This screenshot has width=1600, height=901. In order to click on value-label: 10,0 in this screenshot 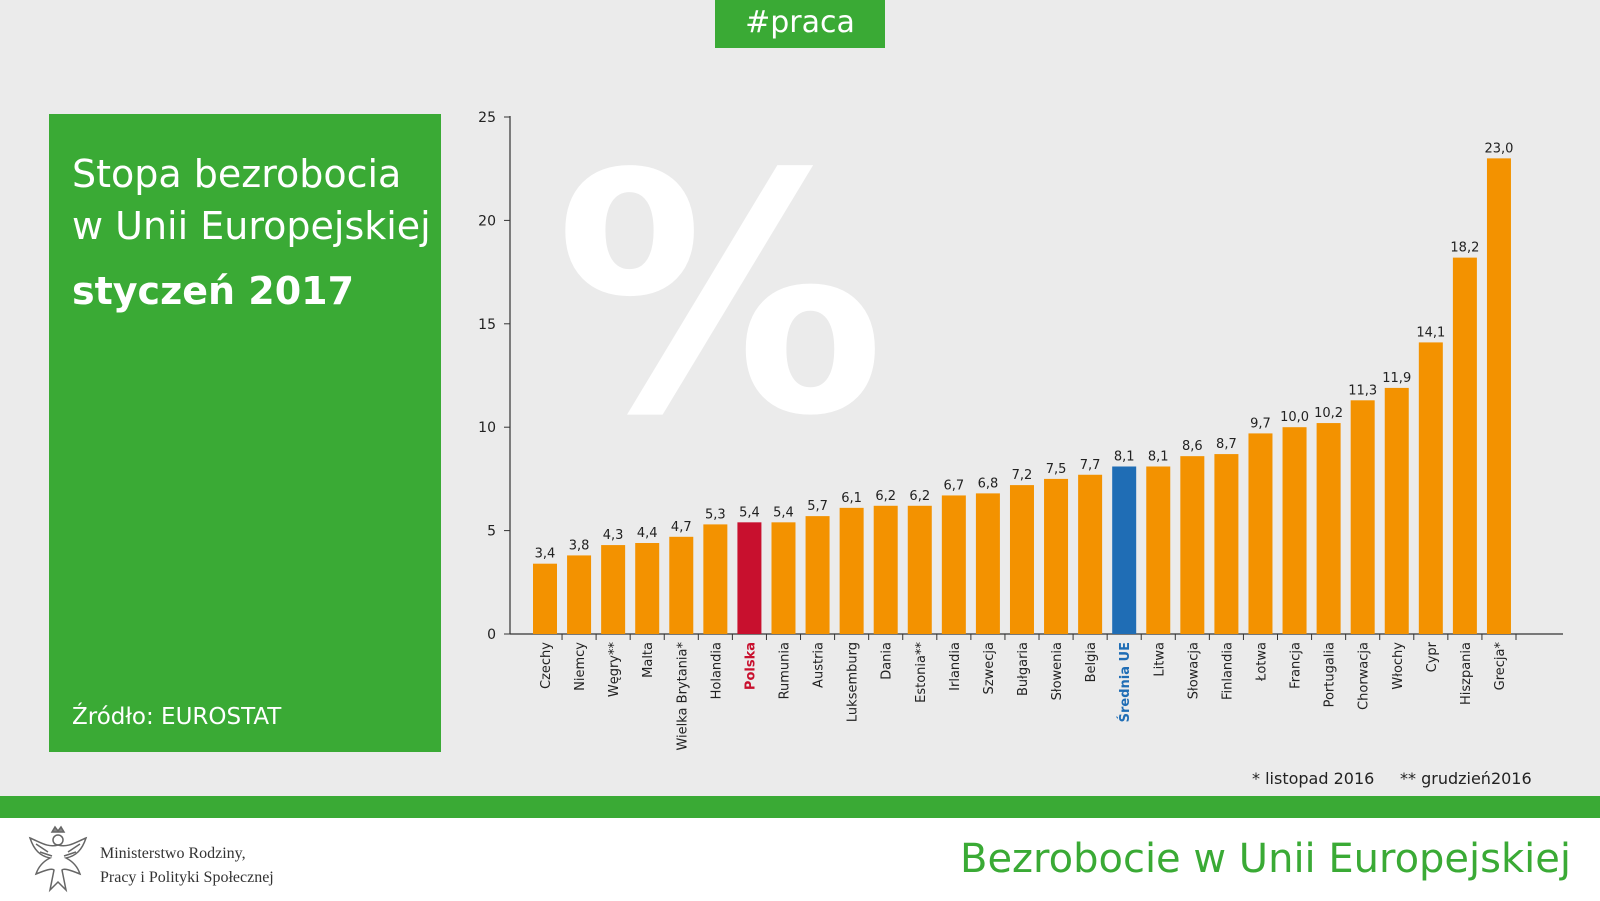, I will do `click(1294, 417)`.